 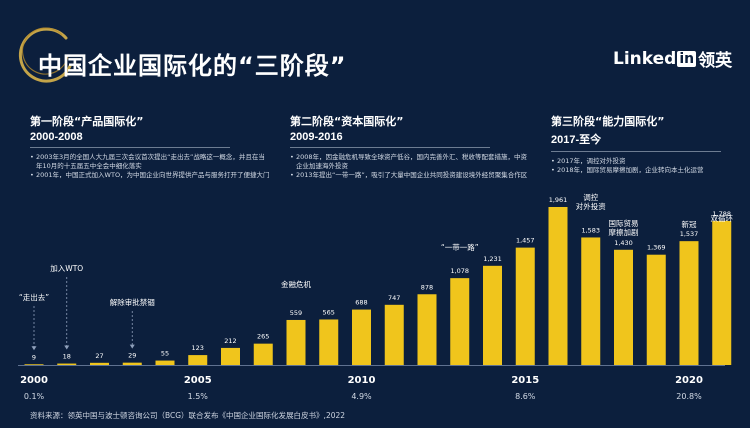 I want to click on stage-3-bullets: 2017年，调控对外投资 2018年，国际贸易摩擦加剧，企业转向本土化运营, so click(x=646, y=166).